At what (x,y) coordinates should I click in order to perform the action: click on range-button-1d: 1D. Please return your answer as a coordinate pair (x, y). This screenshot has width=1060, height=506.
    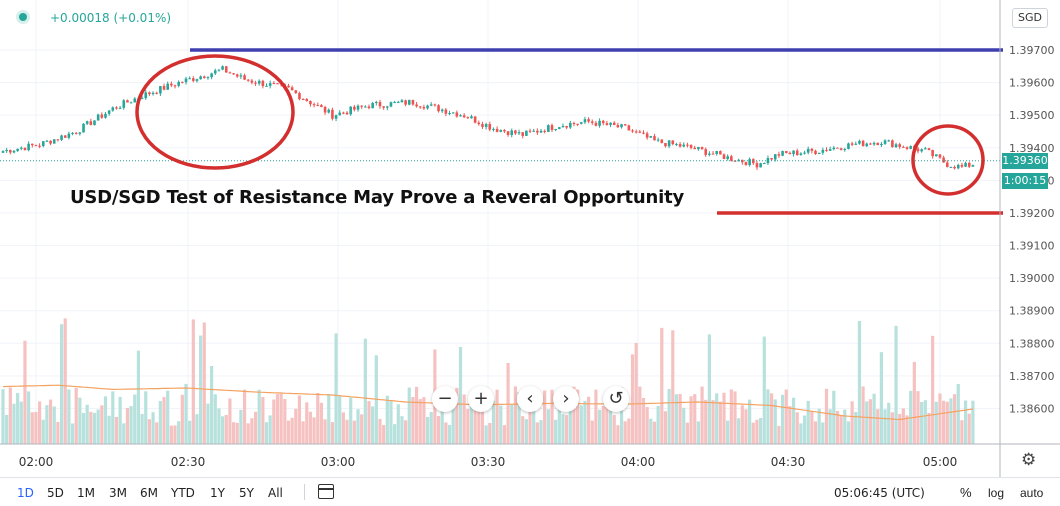
    Looking at the image, I should click on (25, 493).